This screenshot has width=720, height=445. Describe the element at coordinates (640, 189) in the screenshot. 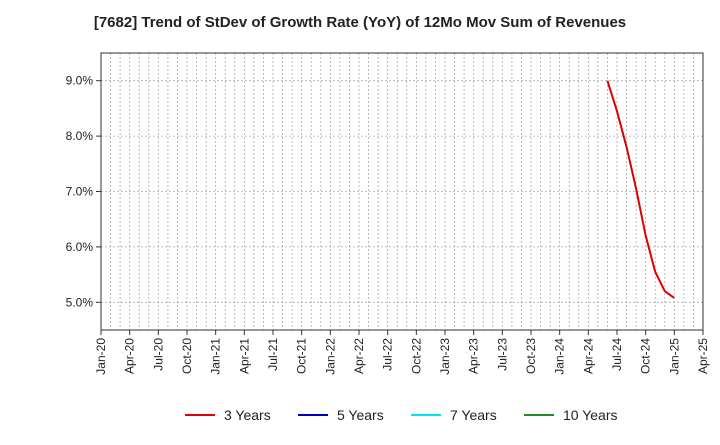

I see `series-line-3-years` at that location.